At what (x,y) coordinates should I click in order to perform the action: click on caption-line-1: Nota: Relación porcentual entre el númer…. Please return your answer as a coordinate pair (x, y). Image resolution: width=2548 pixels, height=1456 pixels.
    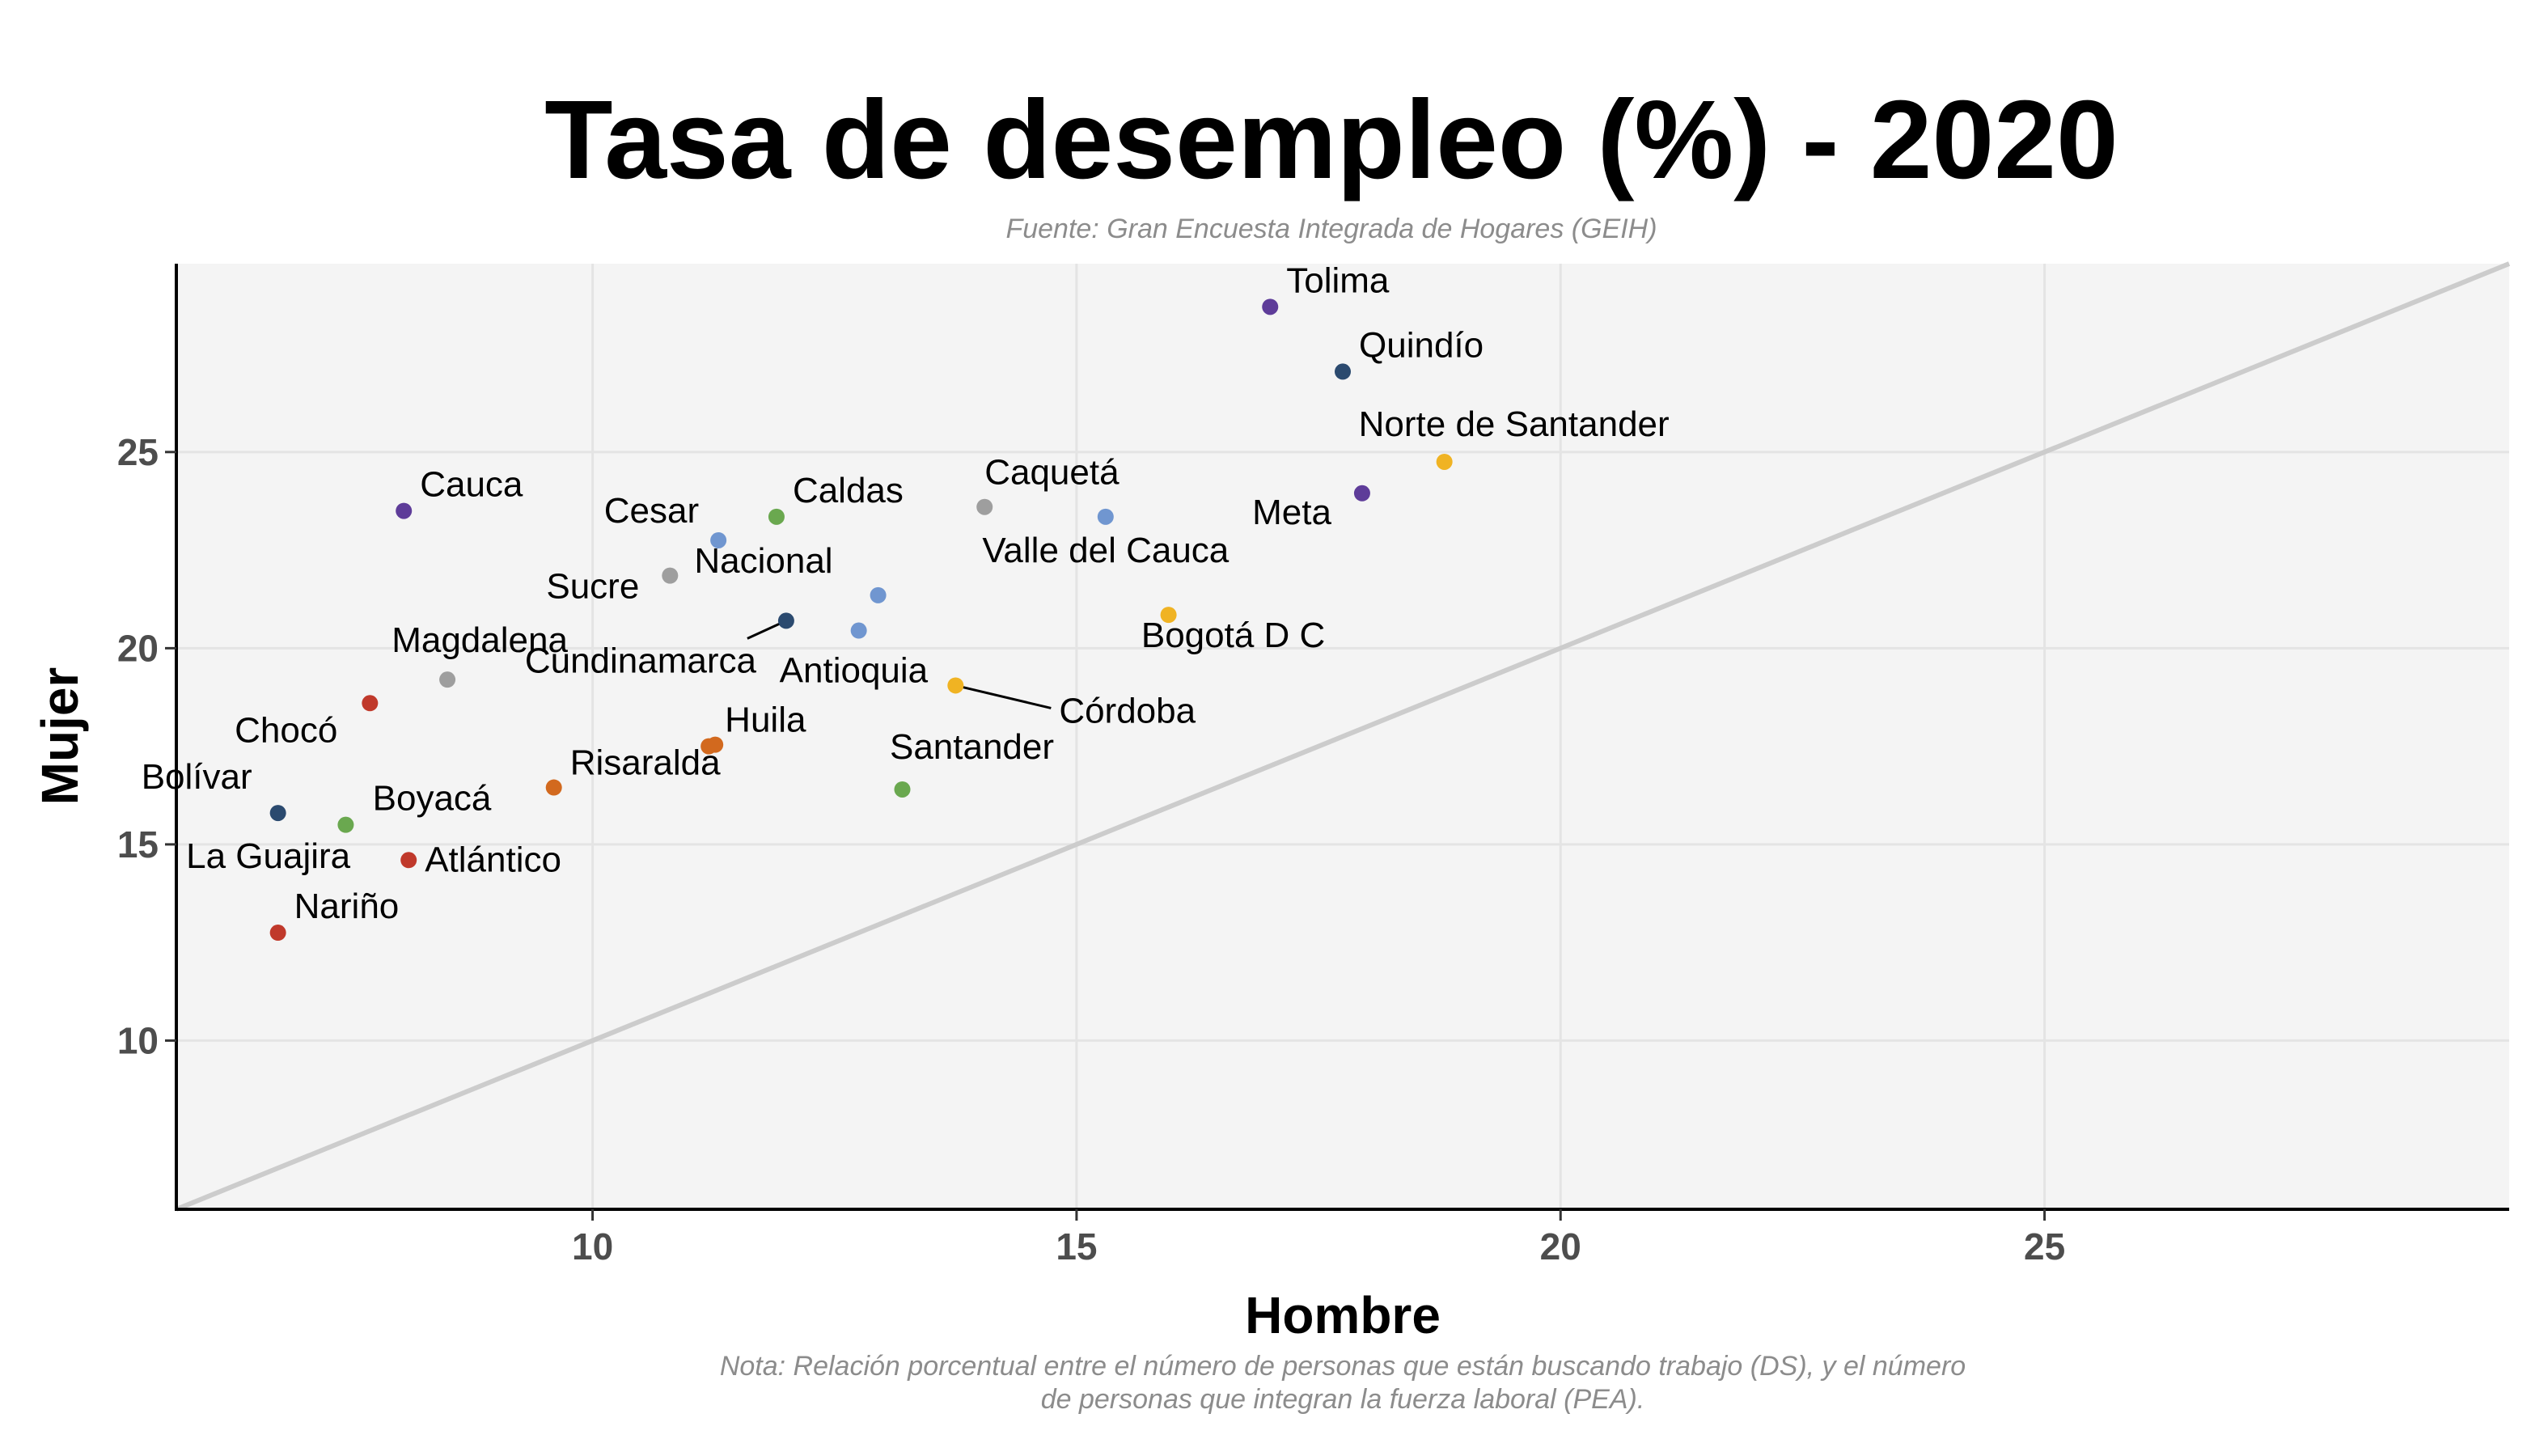
    Looking at the image, I should click on (1343, 1366).